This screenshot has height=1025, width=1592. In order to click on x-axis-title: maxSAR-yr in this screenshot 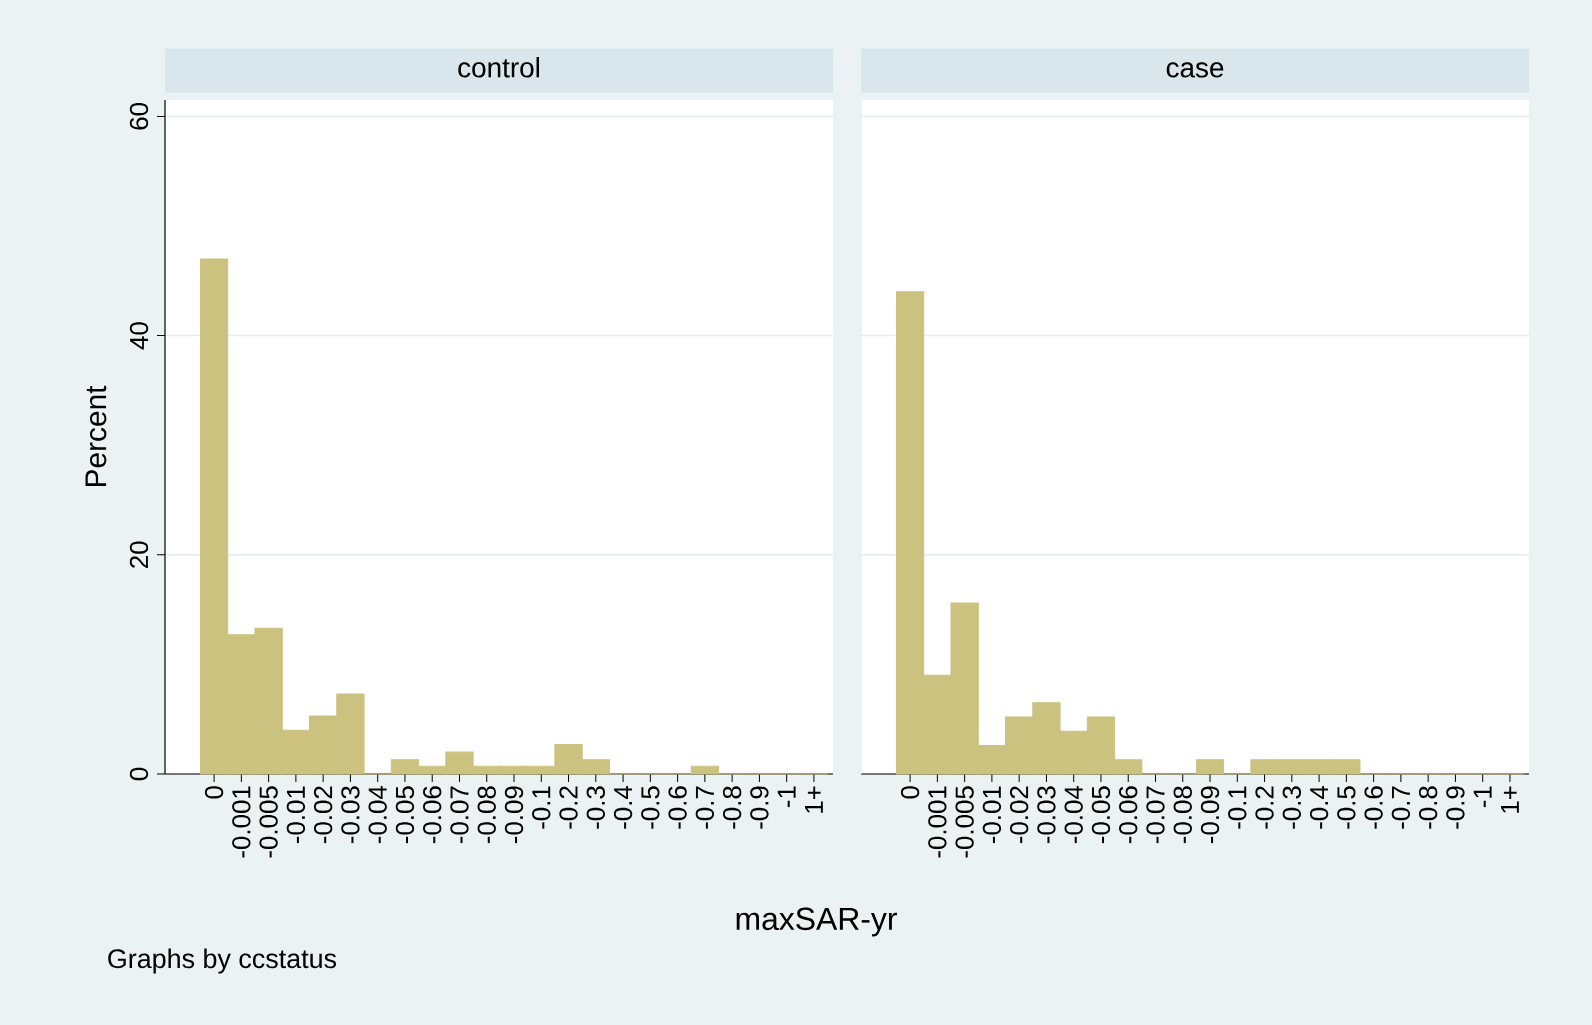, I will do `click(816, 922)`.